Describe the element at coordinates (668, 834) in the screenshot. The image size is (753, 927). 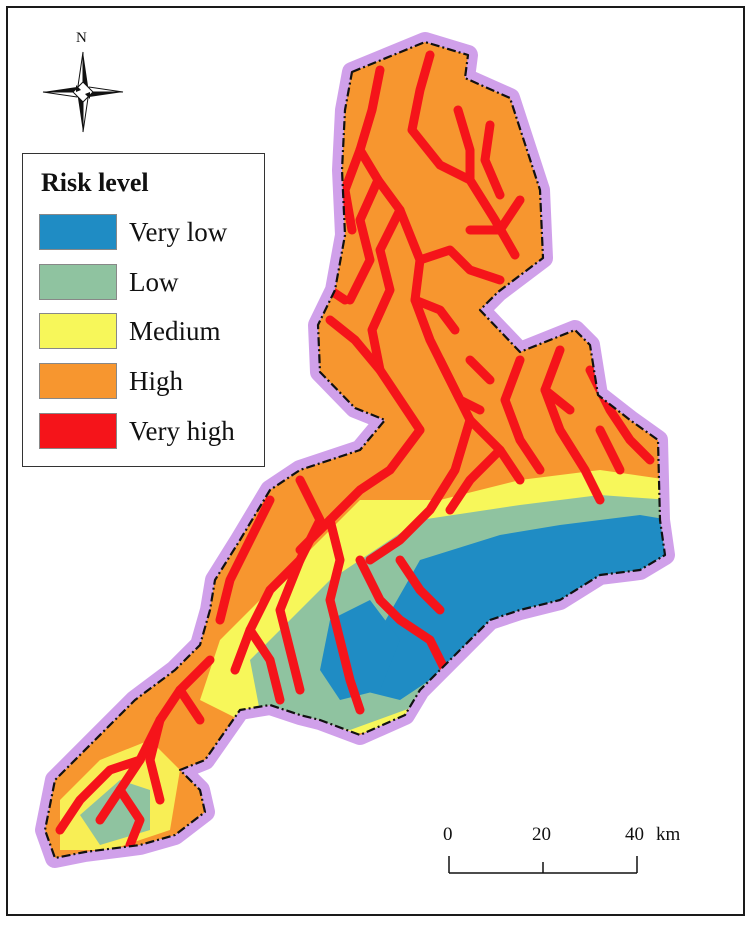
I see `scale-unit-label: km` at that location.